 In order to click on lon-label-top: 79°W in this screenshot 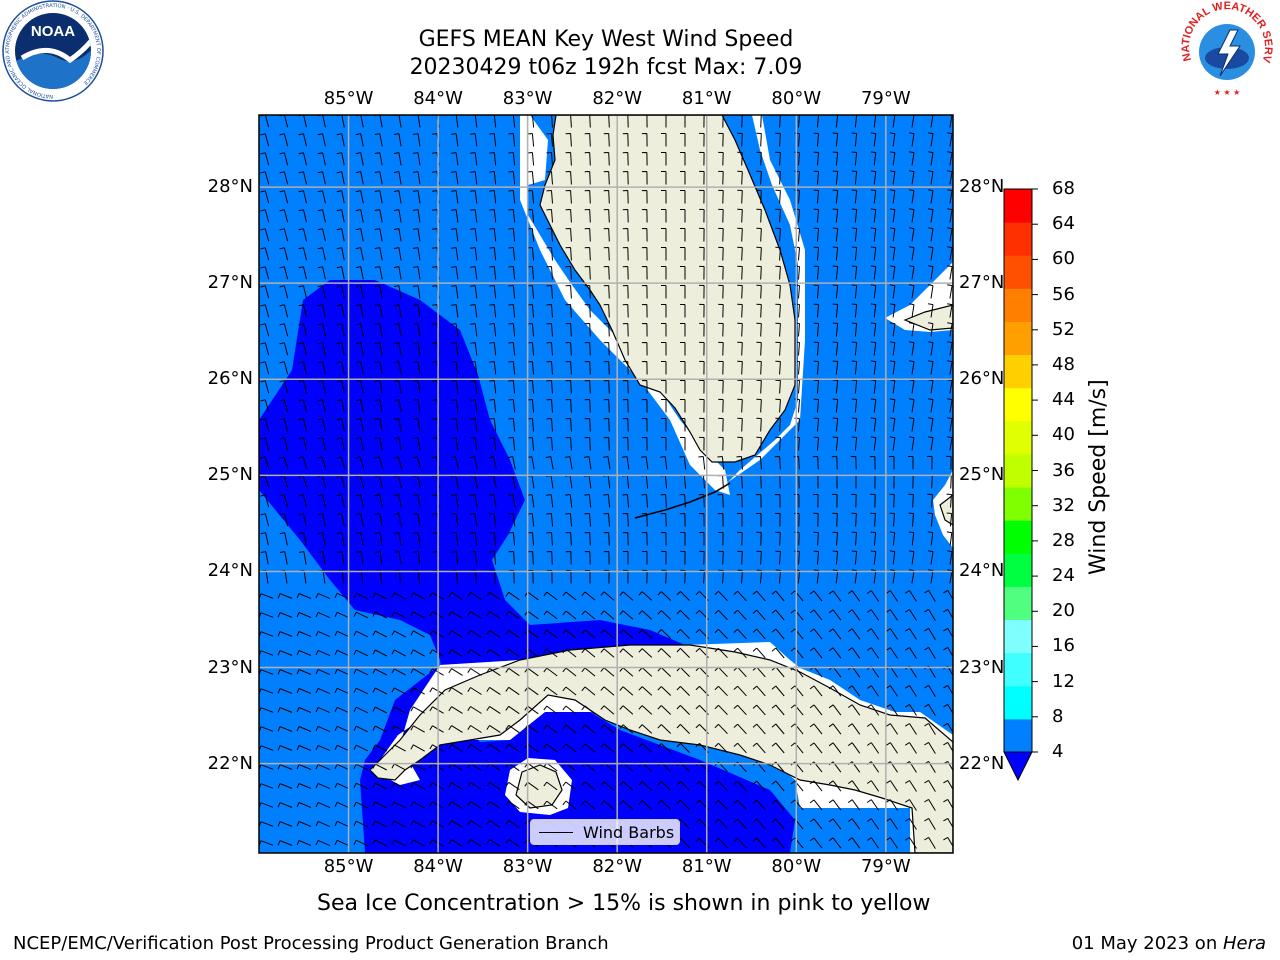, I will do `click(885, 98)`.